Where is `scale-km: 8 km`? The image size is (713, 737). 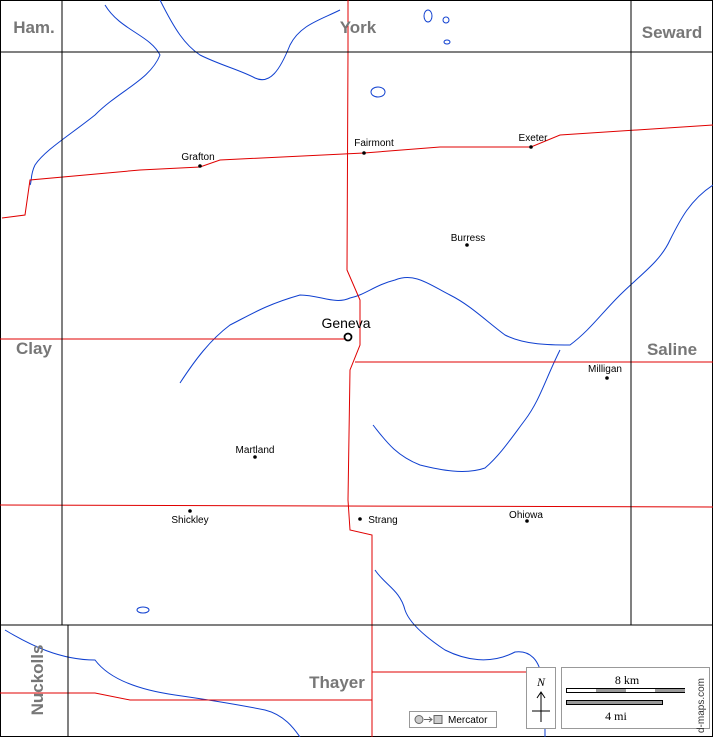
scale-km: 8 km is located at coordinates (627, 680).